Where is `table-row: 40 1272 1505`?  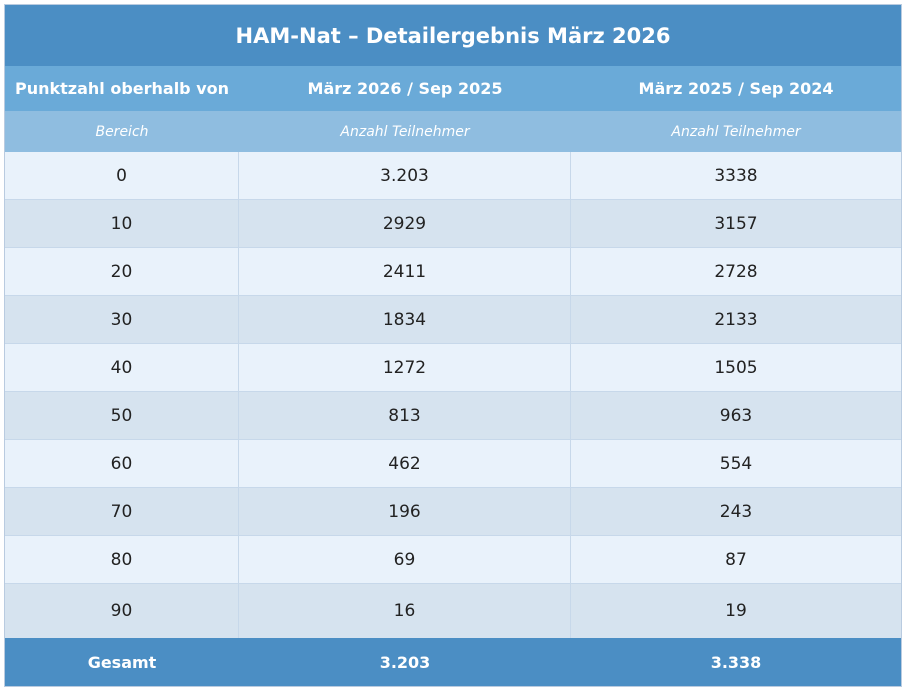
table-row: 40 1272 1505 is located at coordinates (453, 368).